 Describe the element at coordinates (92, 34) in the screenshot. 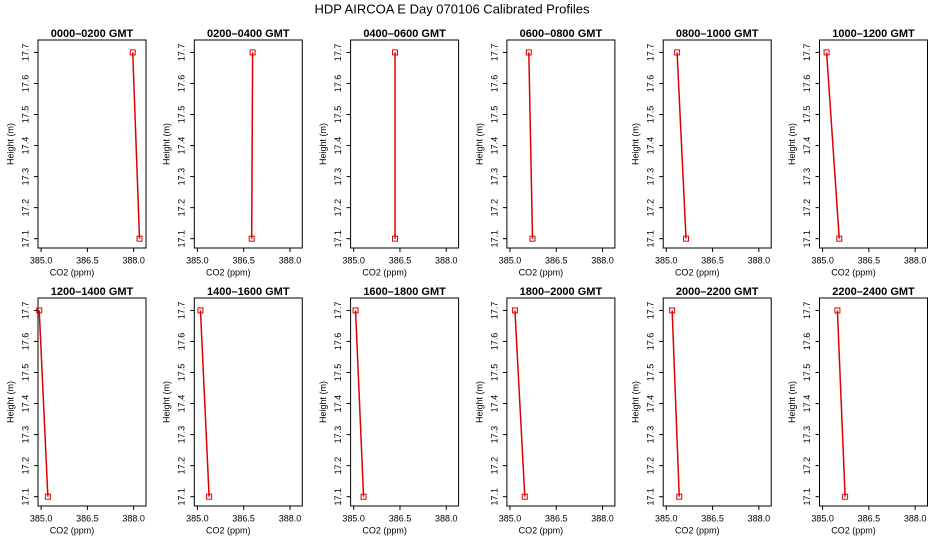

I see `panel-title: 0000–0200 GMT` at that location.